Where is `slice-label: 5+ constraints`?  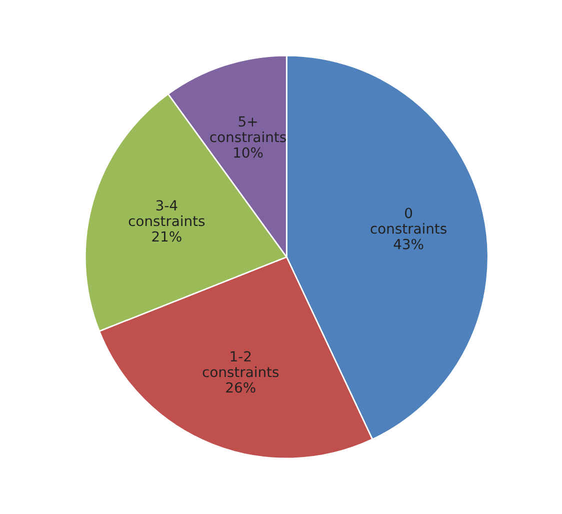 slice-label: 5+ constraints is located at coordinates (248, 129).